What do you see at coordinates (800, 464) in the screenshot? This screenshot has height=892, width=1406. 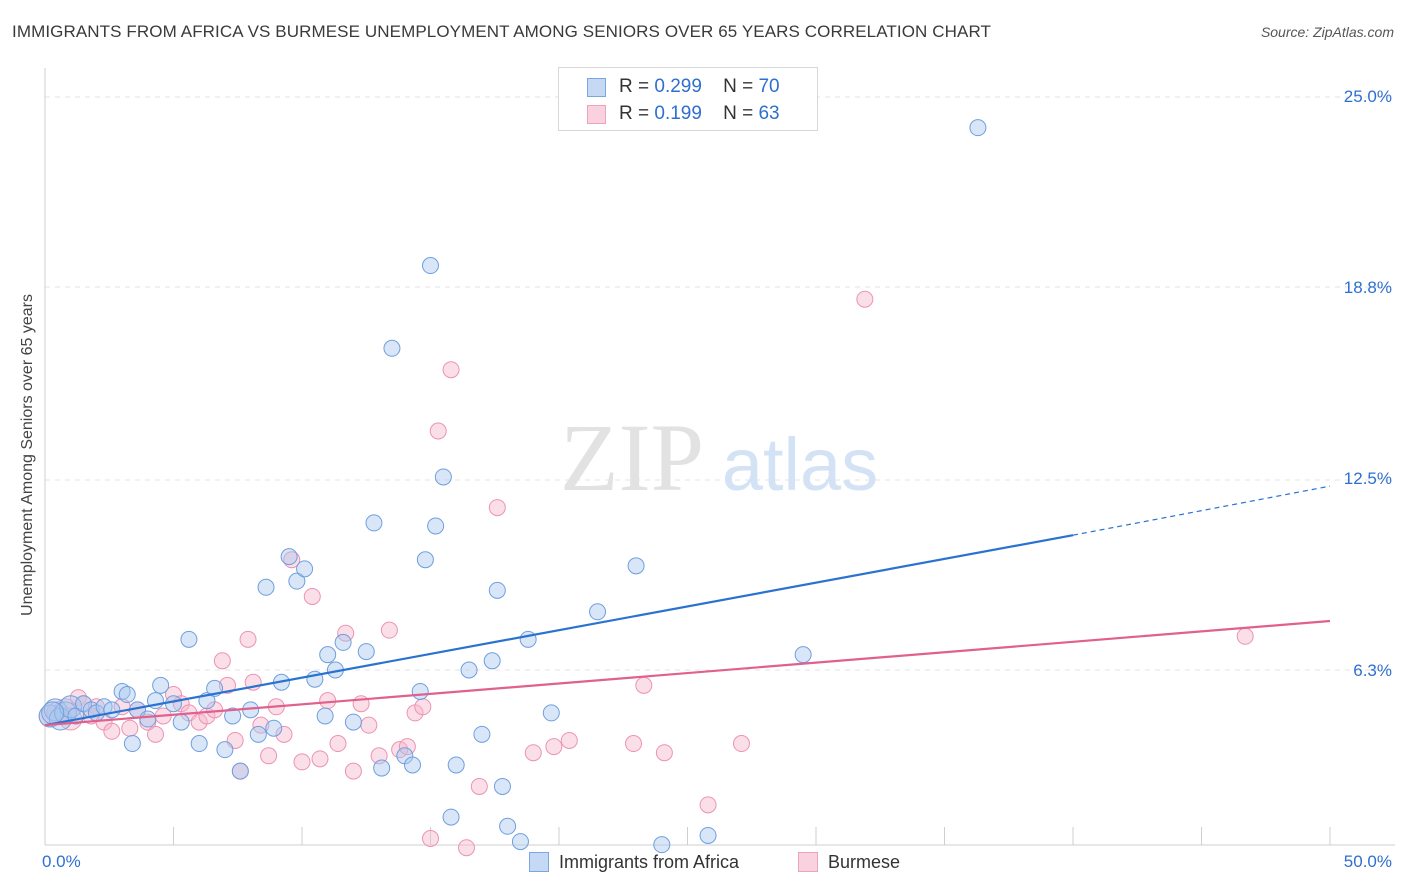 I see `watermark-atlas: atlas` at bounding box center [800, 464].